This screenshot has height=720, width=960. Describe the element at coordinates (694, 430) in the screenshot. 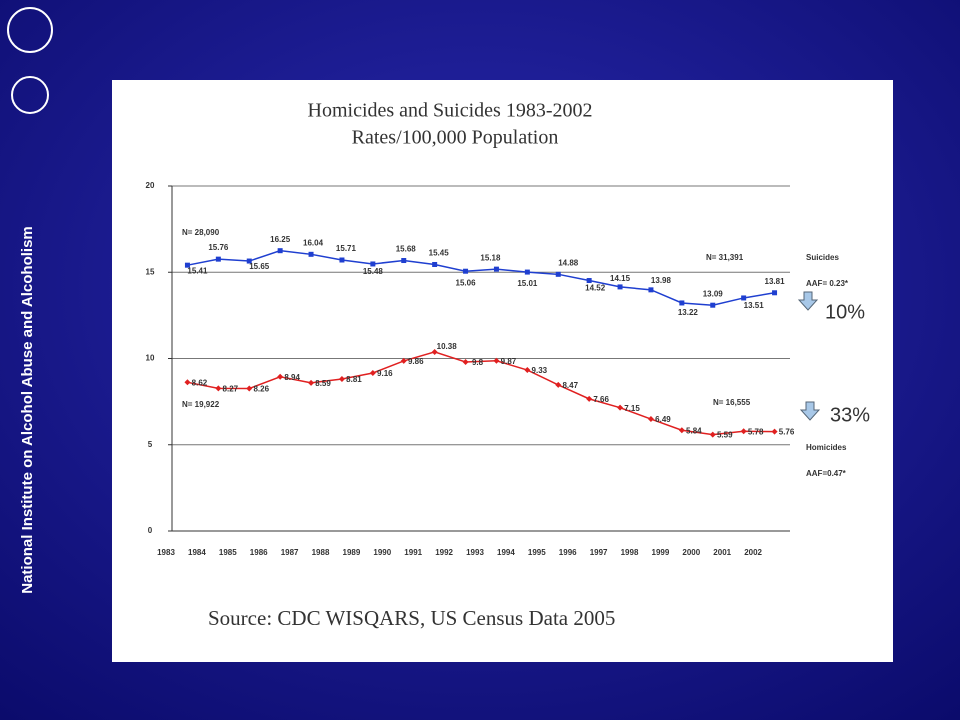

I see `data-label: 5.84` at that location.